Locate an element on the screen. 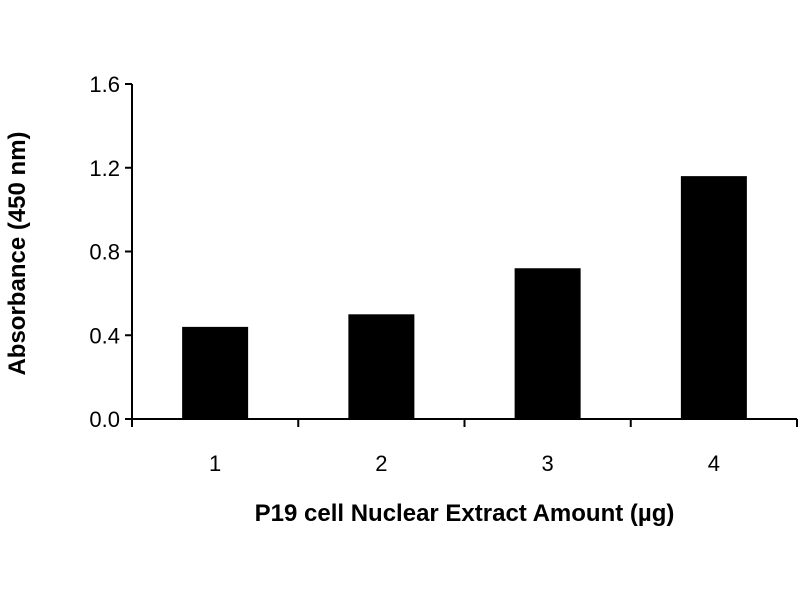 The height and width of the screenshot is (600, 800). x-tick-label: 3 is located at coordinates (548, 463).